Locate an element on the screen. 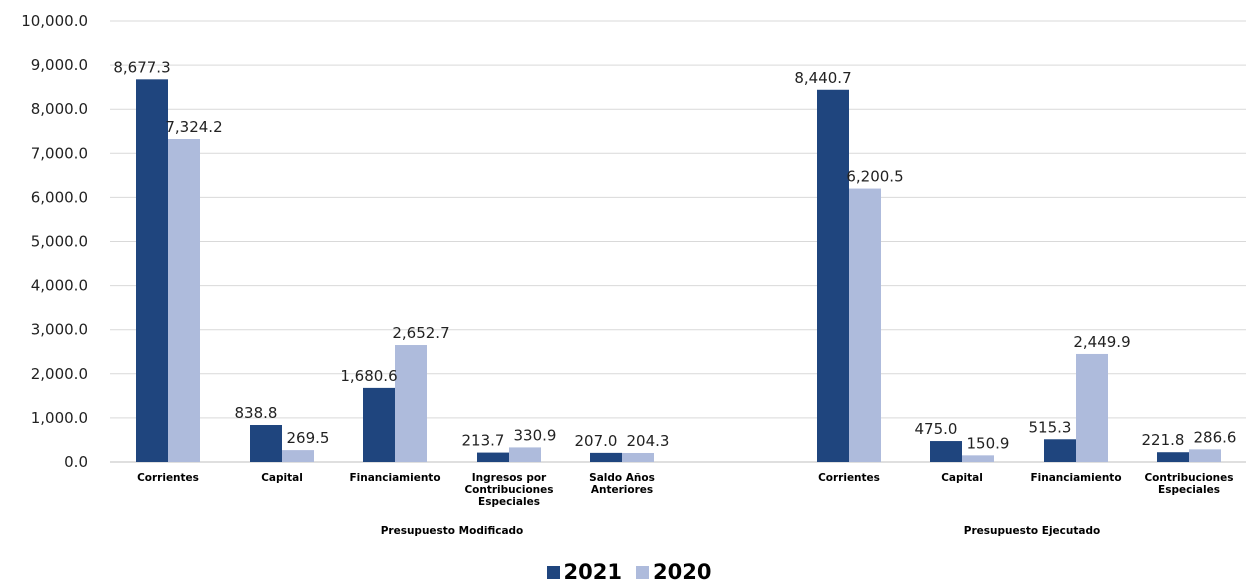  y-tick-label: 5,000.0 is located at coordinates (59, 242).